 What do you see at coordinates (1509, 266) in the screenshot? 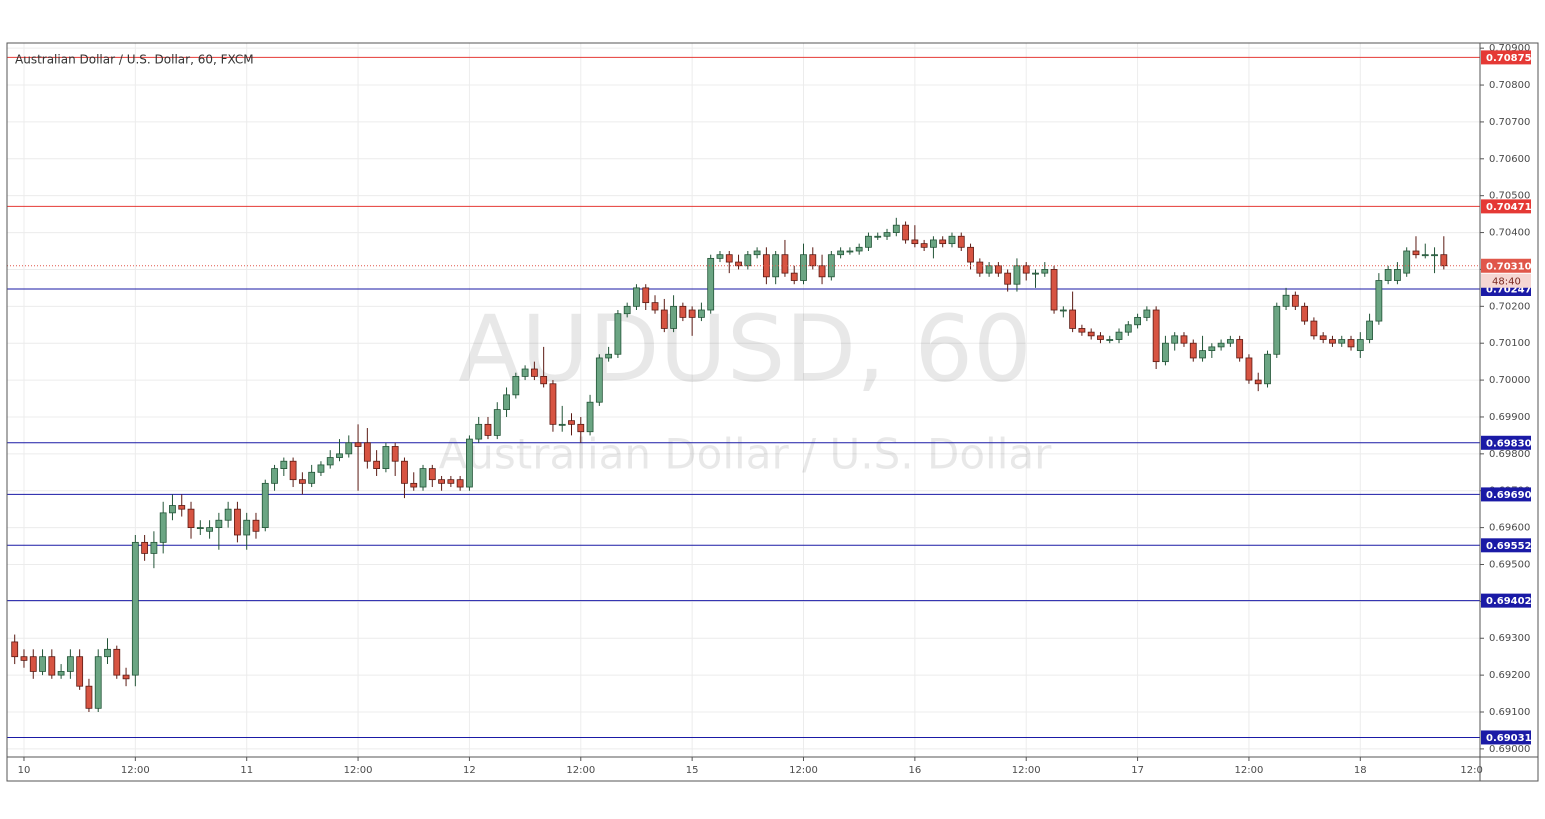
I see `last-price-label: 0.70310` at bounding box center [1509, 266].